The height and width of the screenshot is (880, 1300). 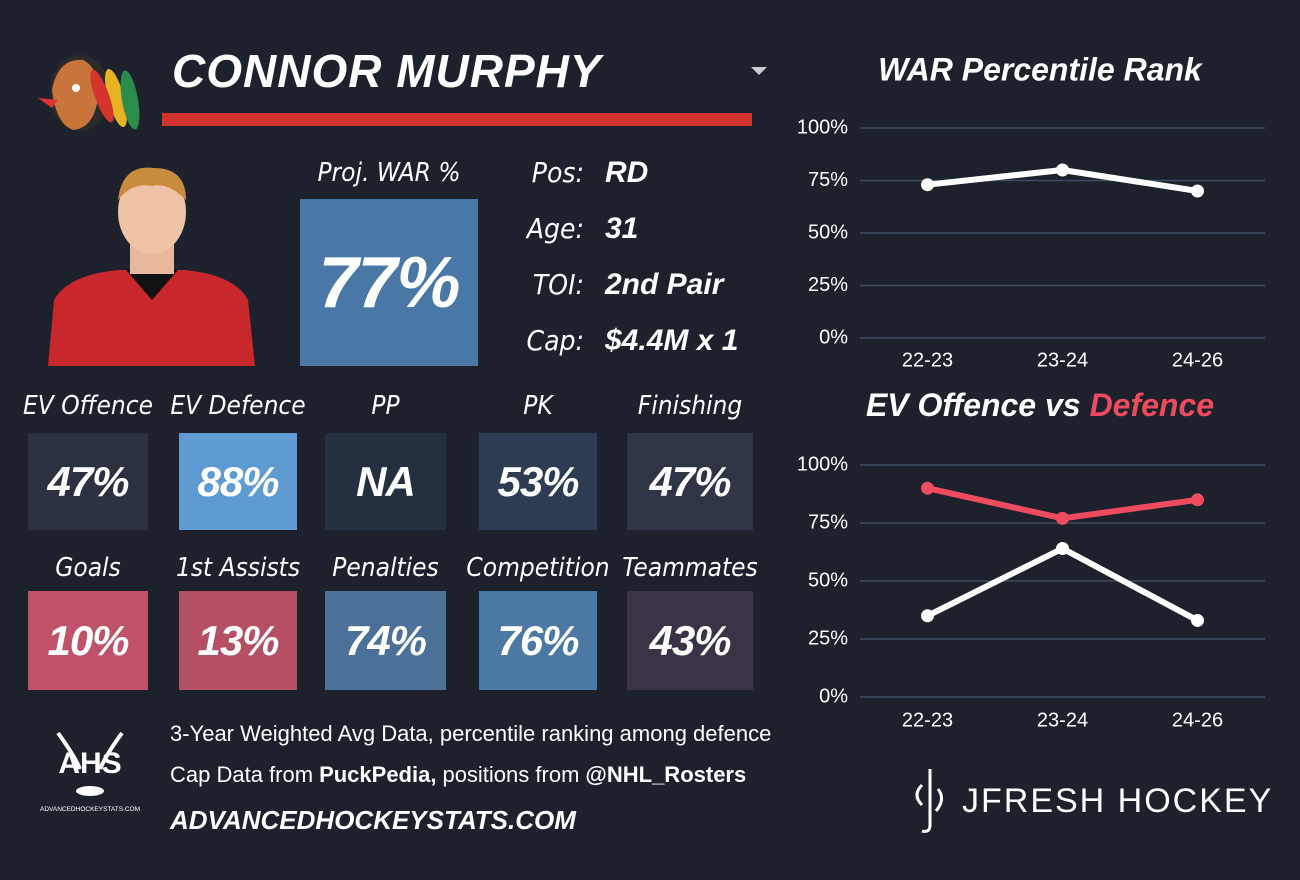 What do you see at coordinates (555, 228) in the screenshot?
I see `info-label: Age:` at bounding box center [555, 228].